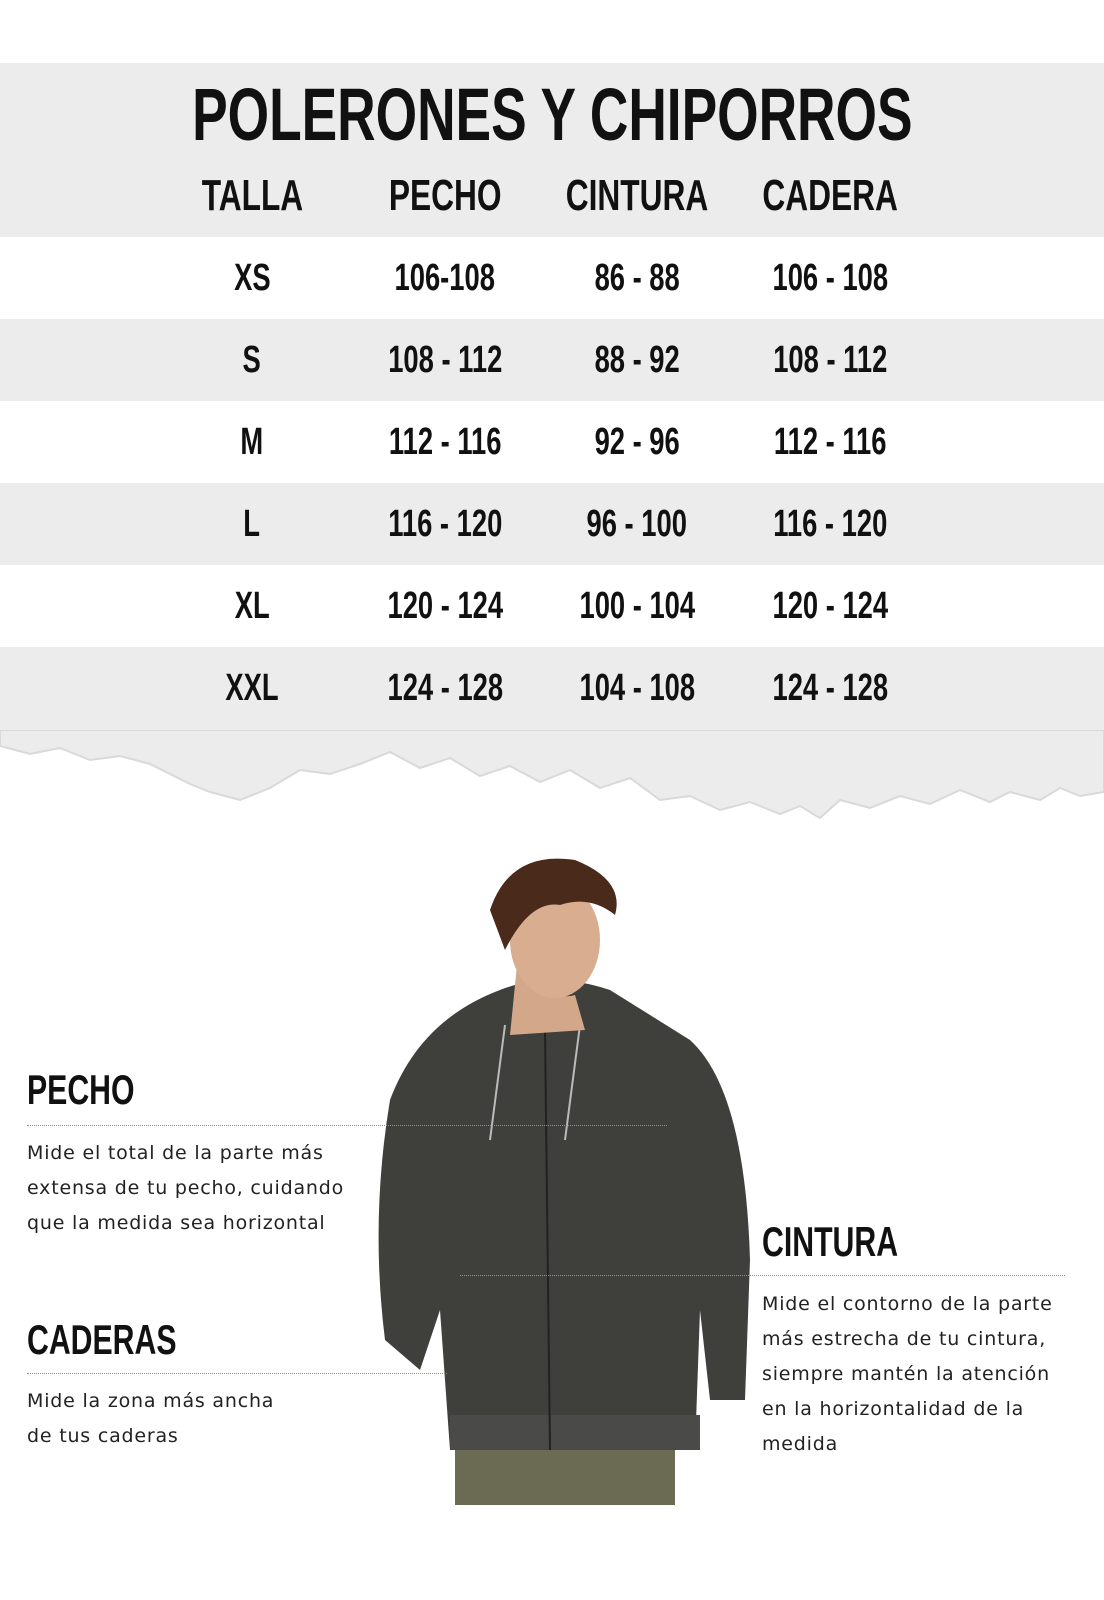  Describe the element at coordinates (347, 1125) in the screenshot. I see `pecho-line` at that location.